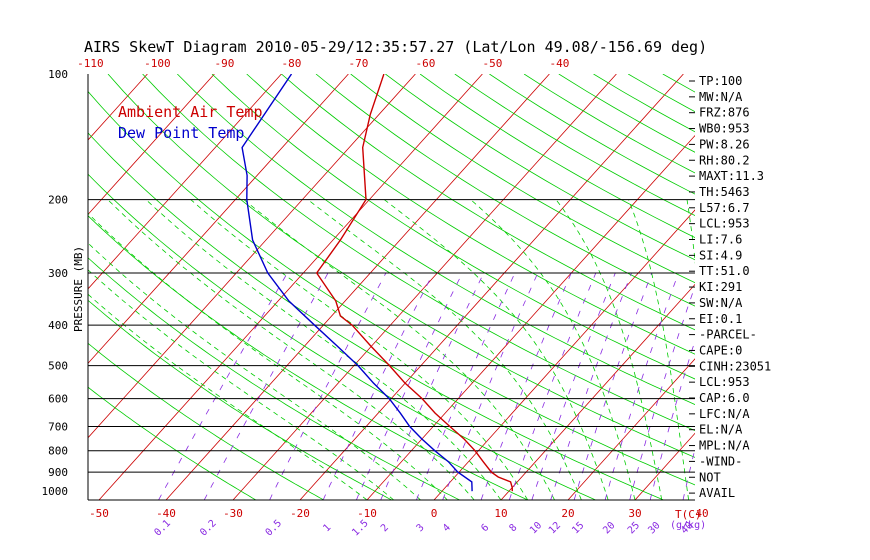  Describe the element at coordinates (367, 513) in the screenshot. I see `bottom-temp-tick-label: -10` at that location.